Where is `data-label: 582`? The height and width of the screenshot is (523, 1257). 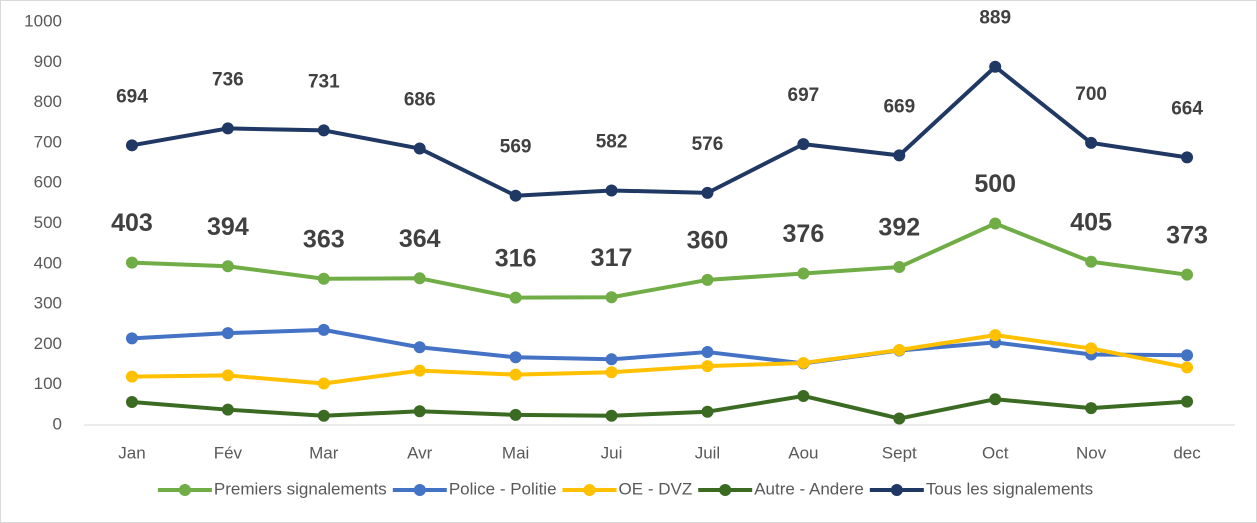
data-label: 582 is located at coordinates (612, 141).